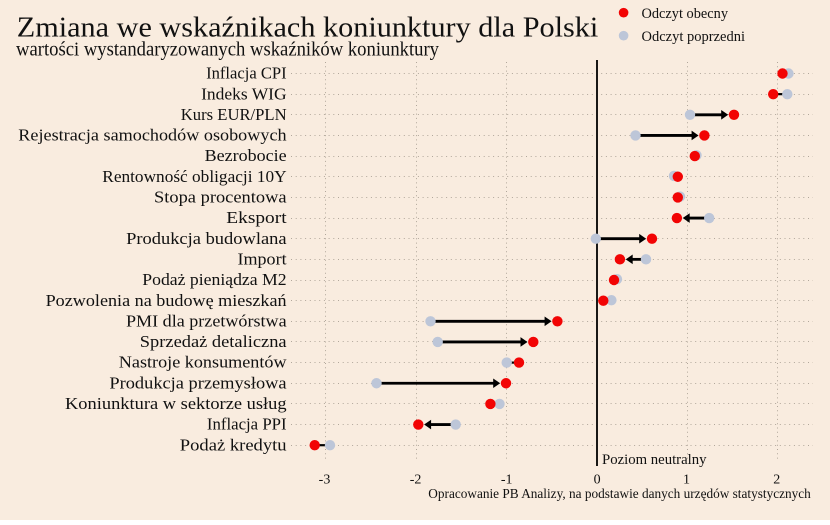  Describe the element at coordinates (234, 114) in the screenshot. I see `svg-text: Kurs EUR/PLN` at that location.